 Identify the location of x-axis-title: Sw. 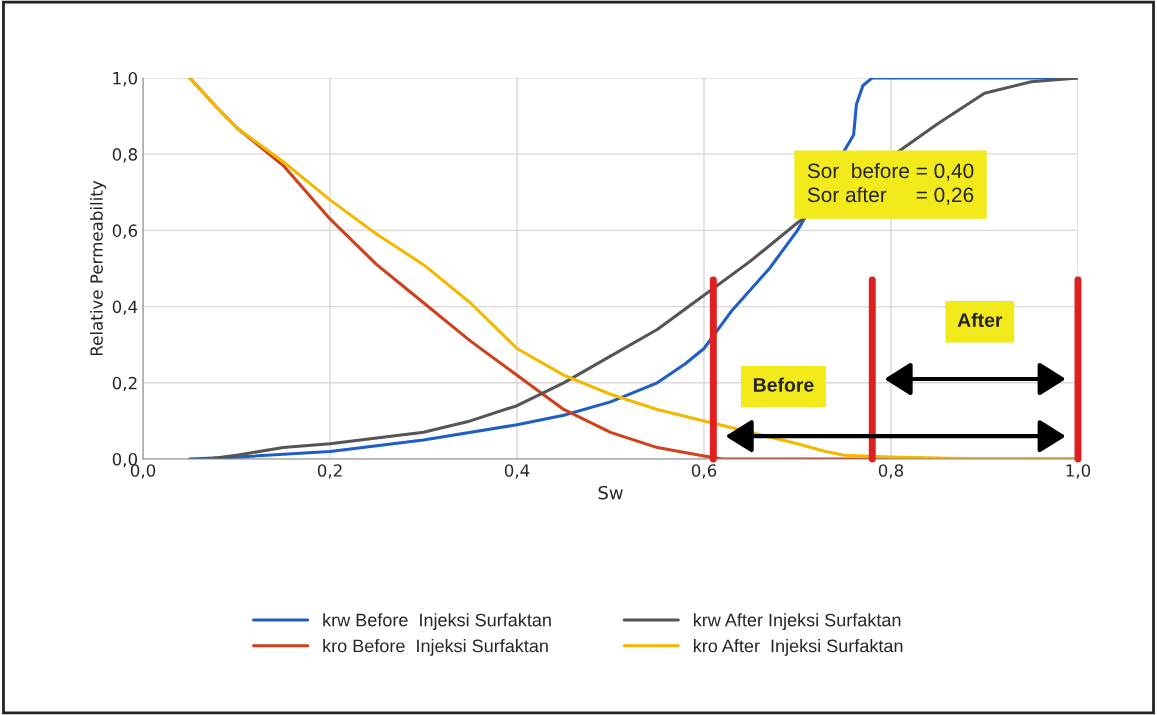
(610, 492).